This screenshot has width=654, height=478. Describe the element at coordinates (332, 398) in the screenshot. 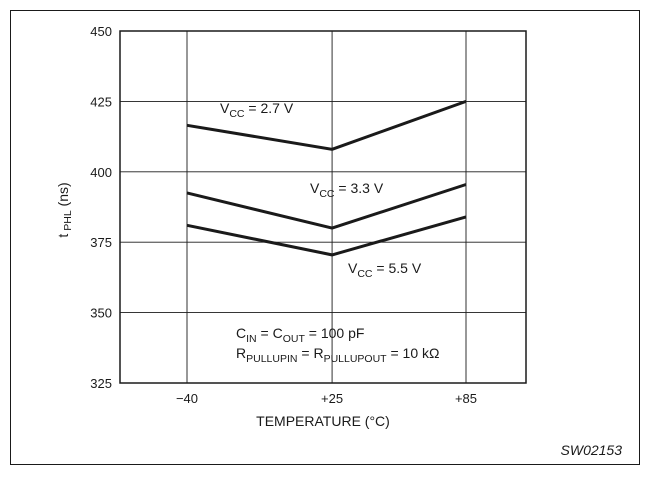

I see `x-tick-label: +25` at that location.